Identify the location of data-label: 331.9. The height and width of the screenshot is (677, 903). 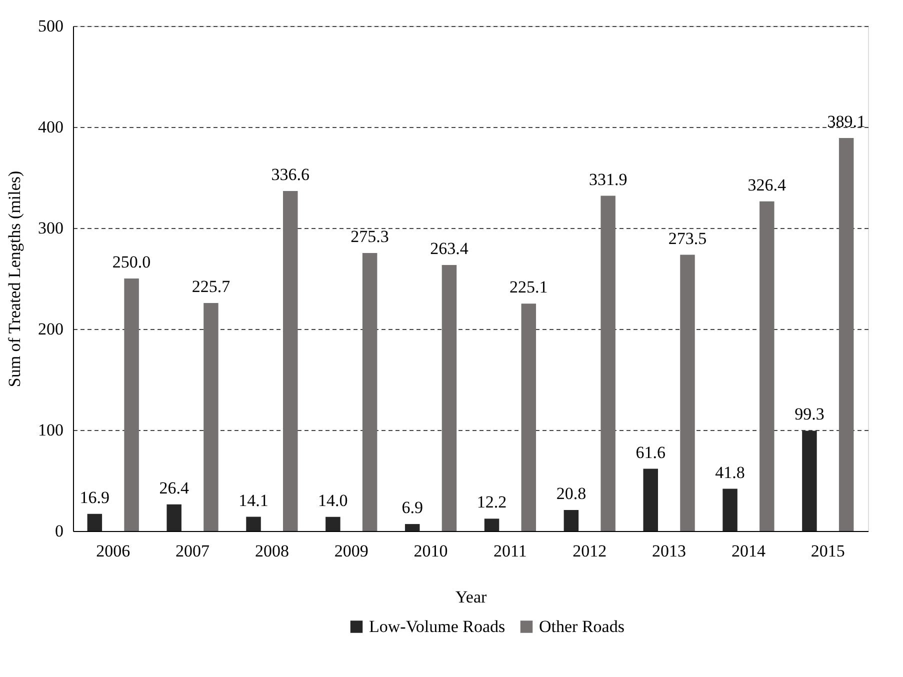
(608, 179).